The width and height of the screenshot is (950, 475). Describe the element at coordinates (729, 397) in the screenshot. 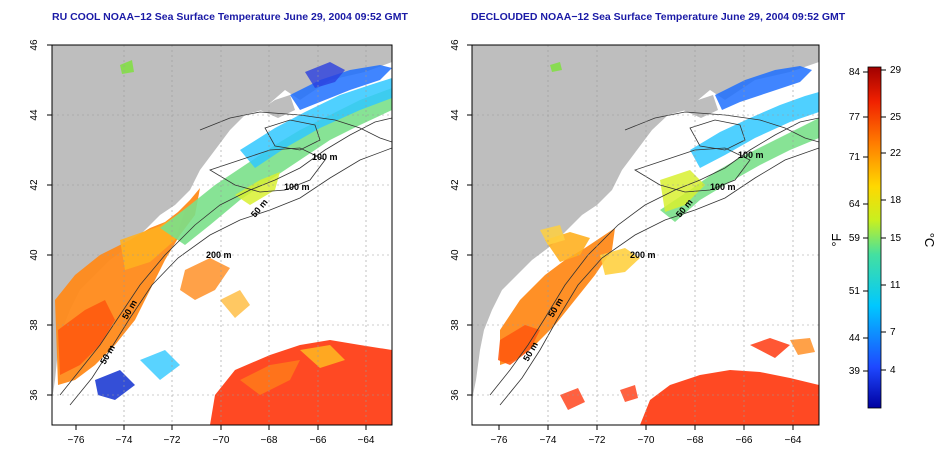

I see `right-gulfstream` at that location.